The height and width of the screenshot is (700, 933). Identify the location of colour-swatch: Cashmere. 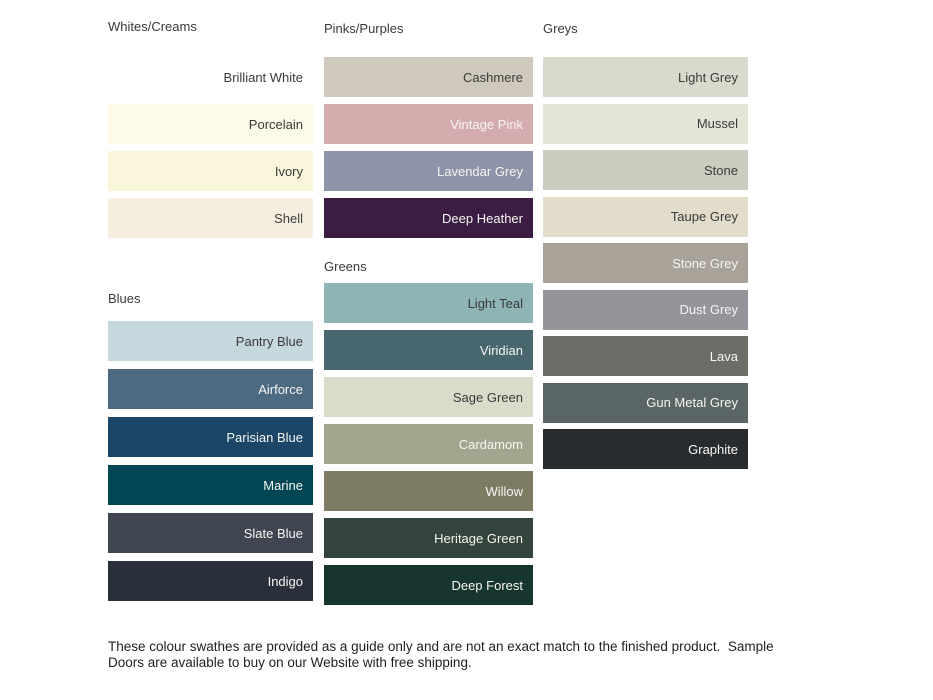
(428, 77).